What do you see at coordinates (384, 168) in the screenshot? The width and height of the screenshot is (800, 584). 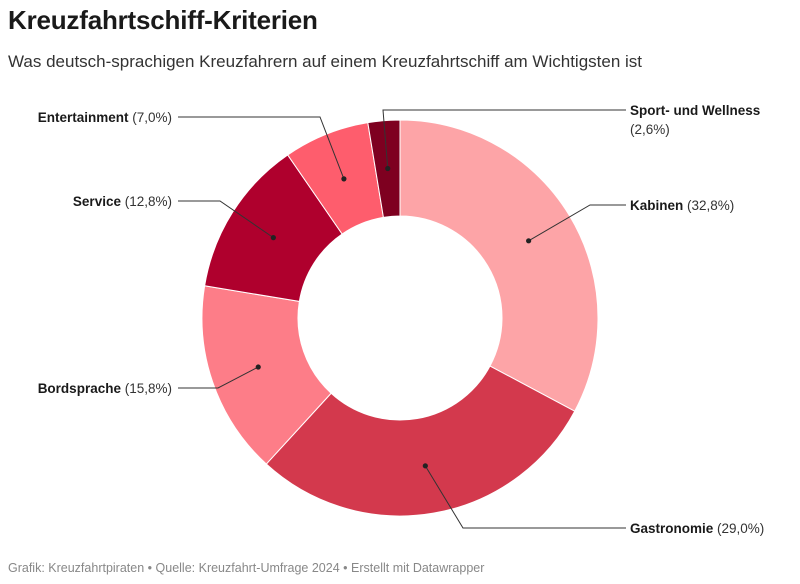 I see `slice-sport-und-wellness` at bounding box center [384, 168].